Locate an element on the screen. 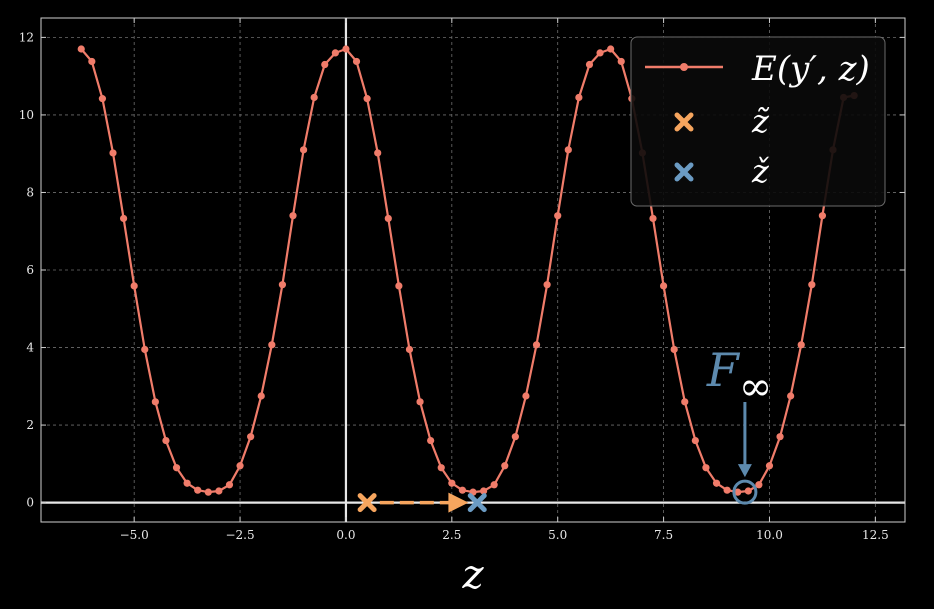  legend-label-z-check: ž is located at coordinates (760, 171).